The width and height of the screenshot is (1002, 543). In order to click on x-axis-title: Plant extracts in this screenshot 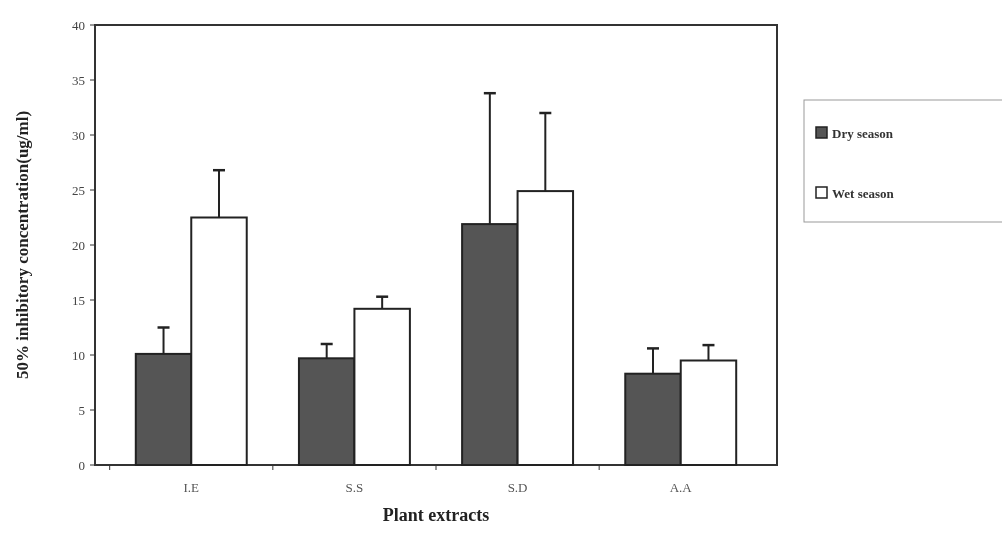, I will do `click(436, 515)`.